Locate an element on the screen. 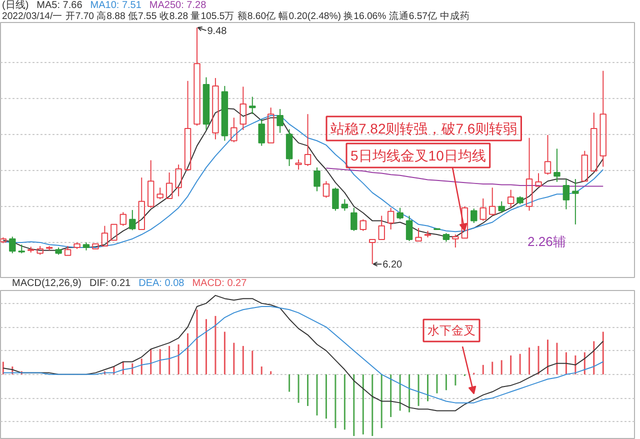  annotation: 站稳7.82则转强，破7.6则转弱 is located at coordinates (424, 128).